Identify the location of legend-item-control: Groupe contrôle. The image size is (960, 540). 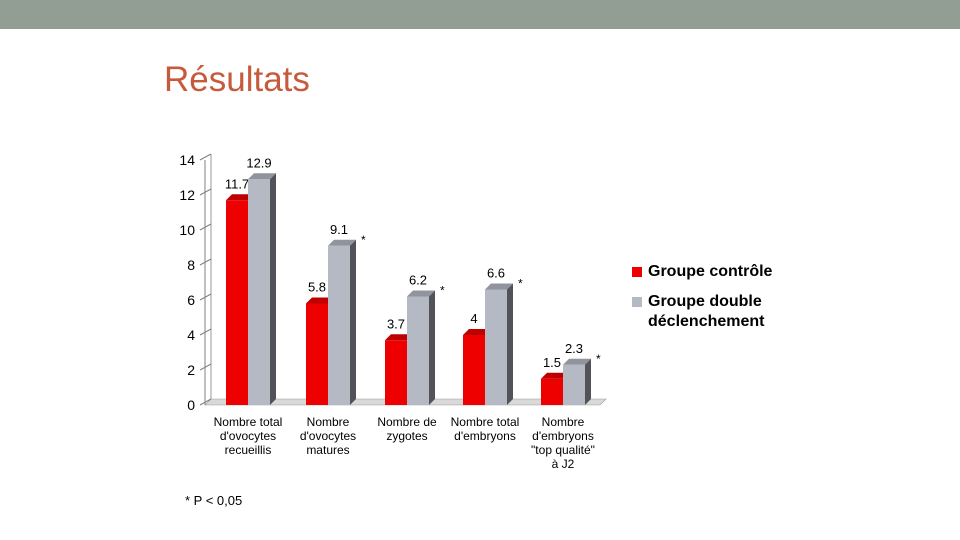
(722, 272).